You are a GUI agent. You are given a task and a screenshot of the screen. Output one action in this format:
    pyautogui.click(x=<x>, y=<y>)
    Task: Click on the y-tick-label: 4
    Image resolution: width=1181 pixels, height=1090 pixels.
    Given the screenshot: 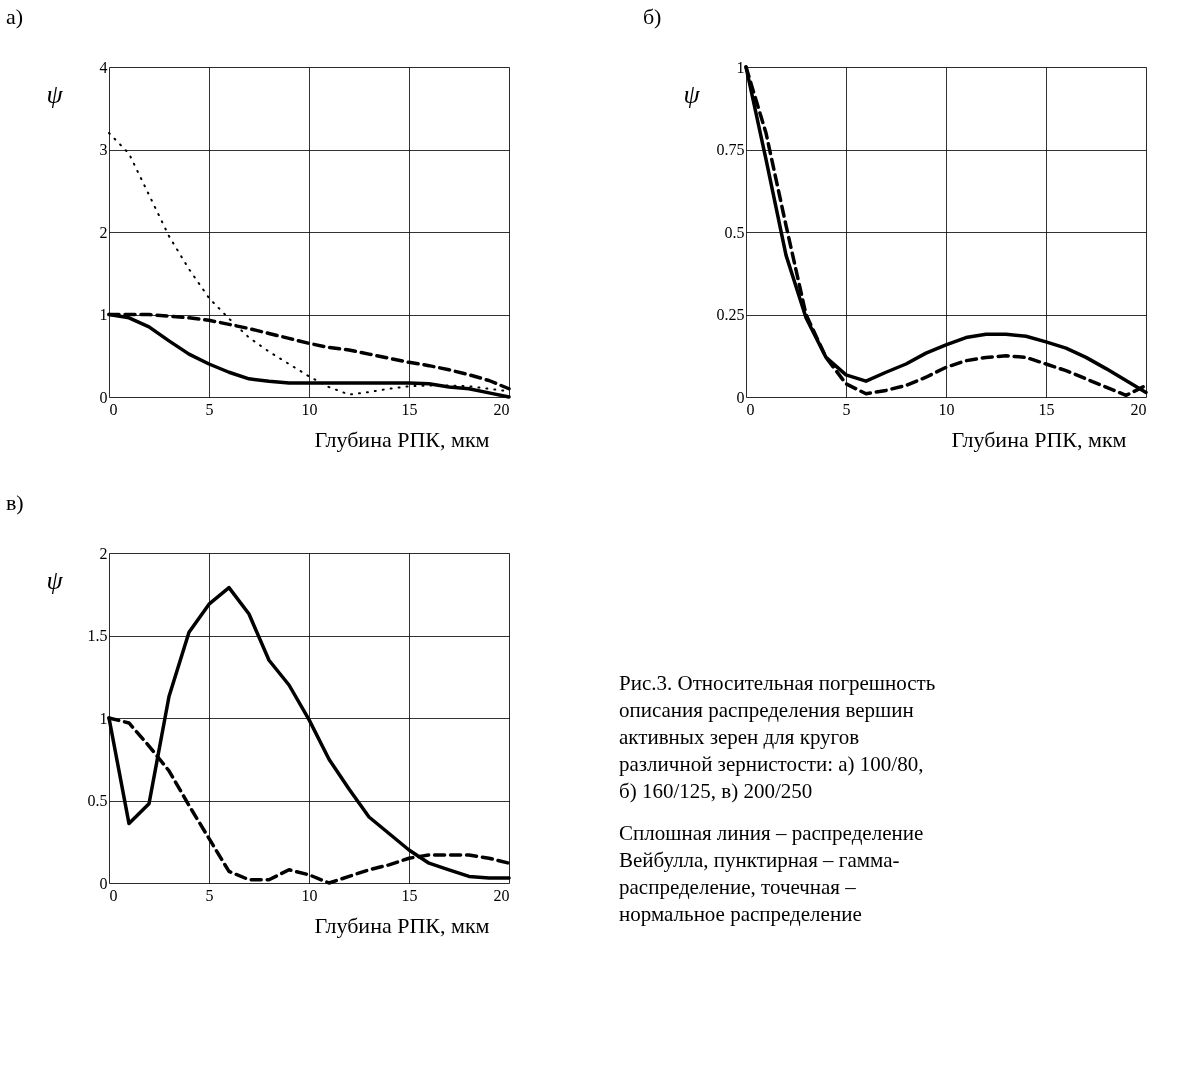 What is the action you would take?
    pyautogui.click(x=103, y=67)
    